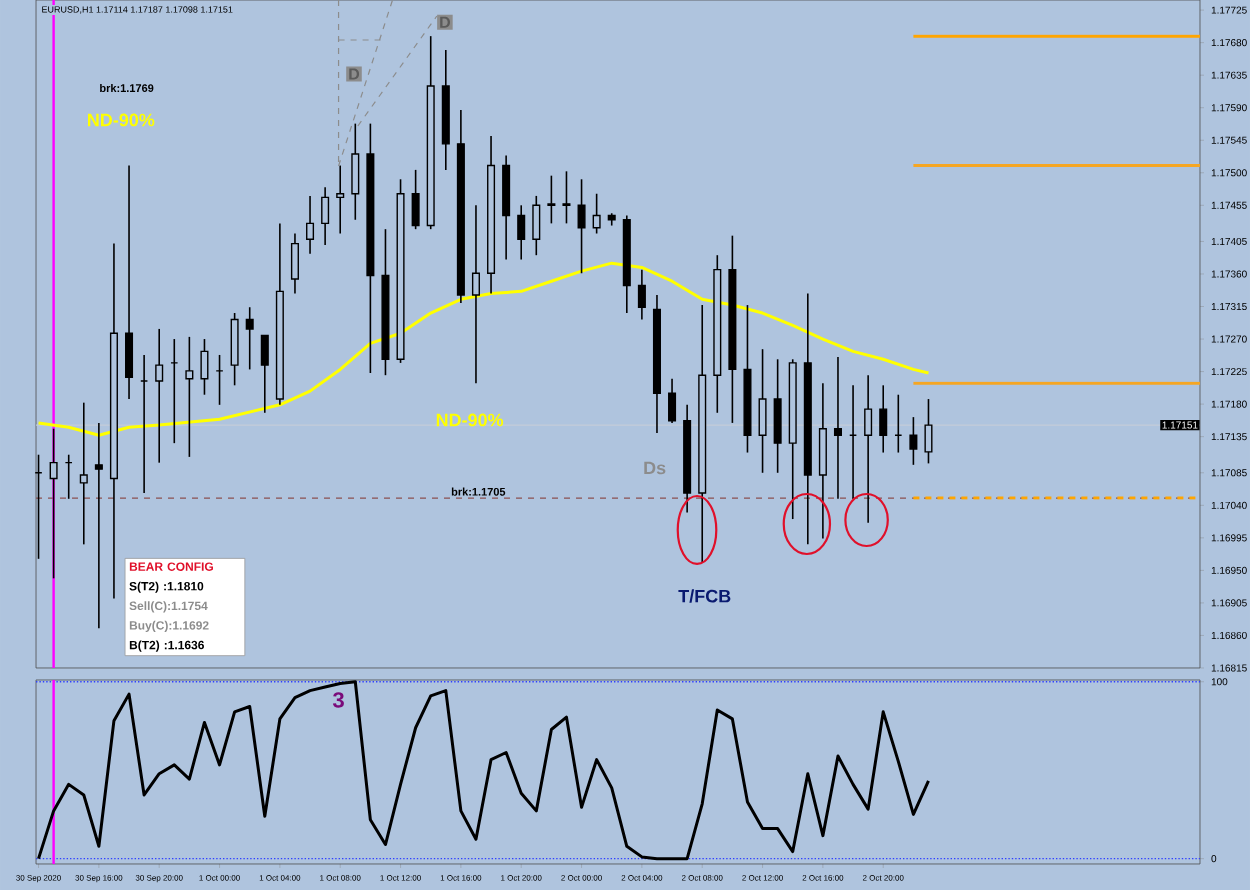  What do you see at coordinates (338, 700) in the screenshot?
I see `annotation: 3` at bounding box center [338, 700].